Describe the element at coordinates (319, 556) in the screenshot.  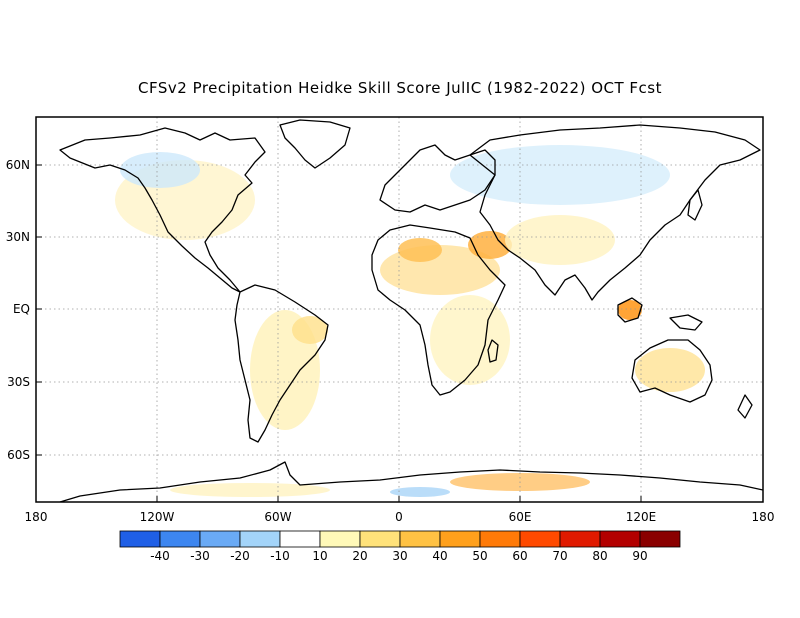
I see `colorbar-label: 10` at that location.